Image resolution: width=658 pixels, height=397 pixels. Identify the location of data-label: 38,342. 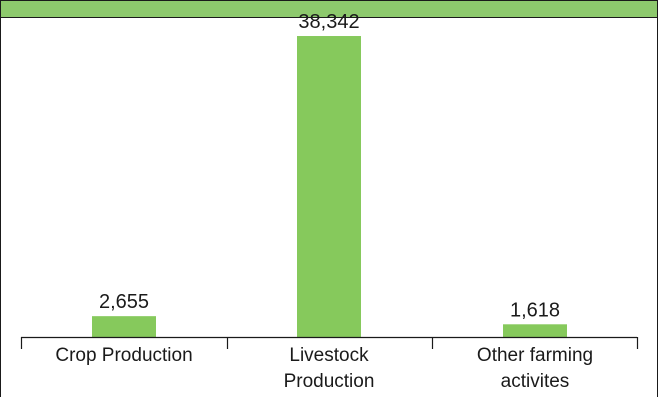
(328, 22).